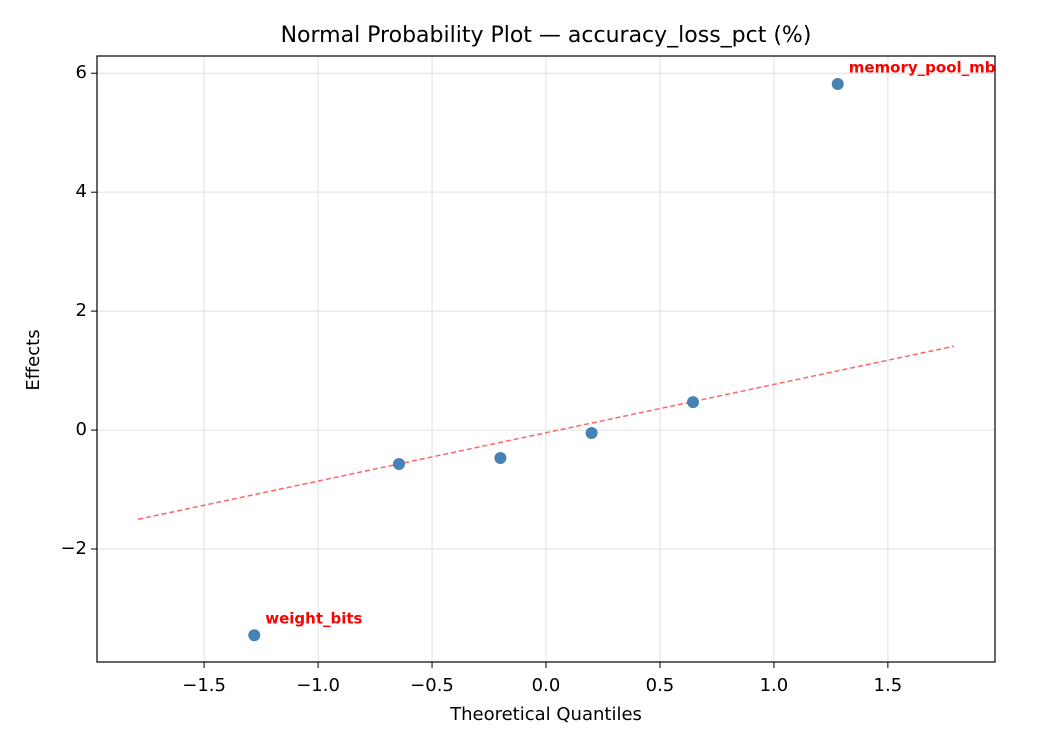 The image size is (1050, 754). Describe the element at coordinates (432, 685) in the screenshot. I see `x-tick-label: −0.5` at that location.